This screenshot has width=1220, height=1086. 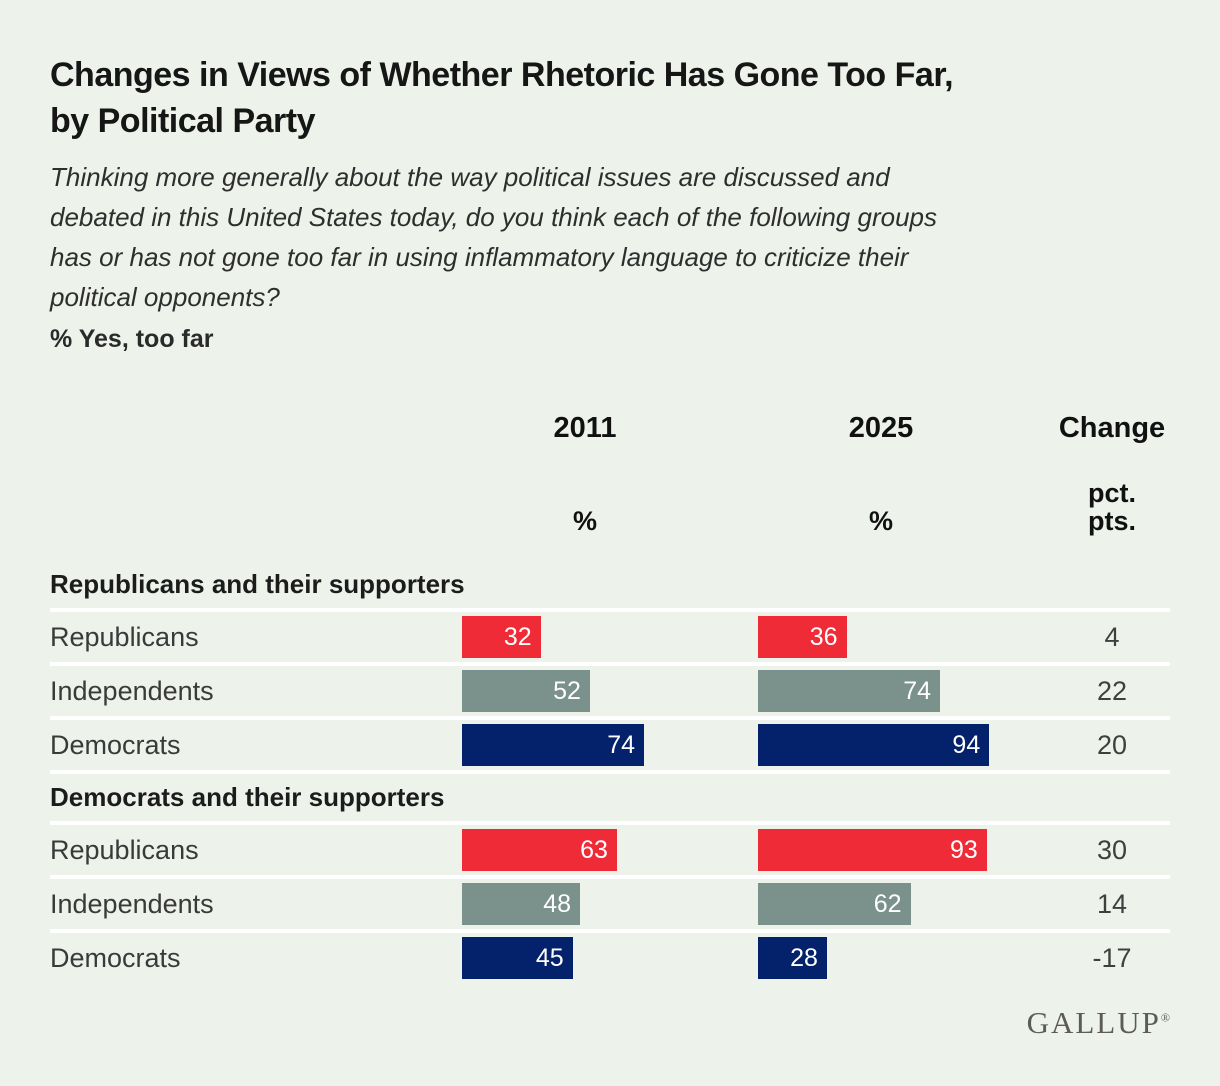 I want to click on table-row: Independents 48 62 14, so click(x=610, y=904).